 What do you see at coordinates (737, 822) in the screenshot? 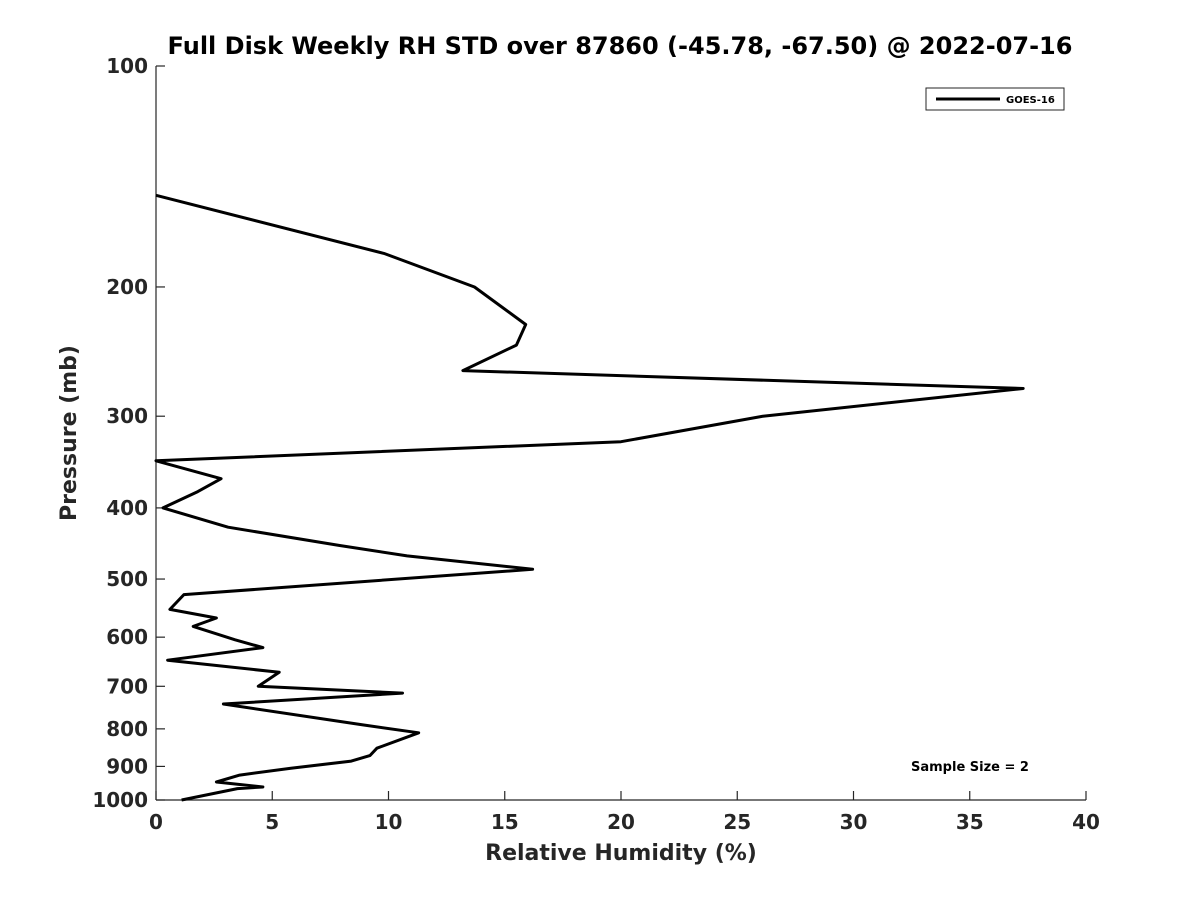
I see `x-tick-label: 25` at bounding box center [737, 822].